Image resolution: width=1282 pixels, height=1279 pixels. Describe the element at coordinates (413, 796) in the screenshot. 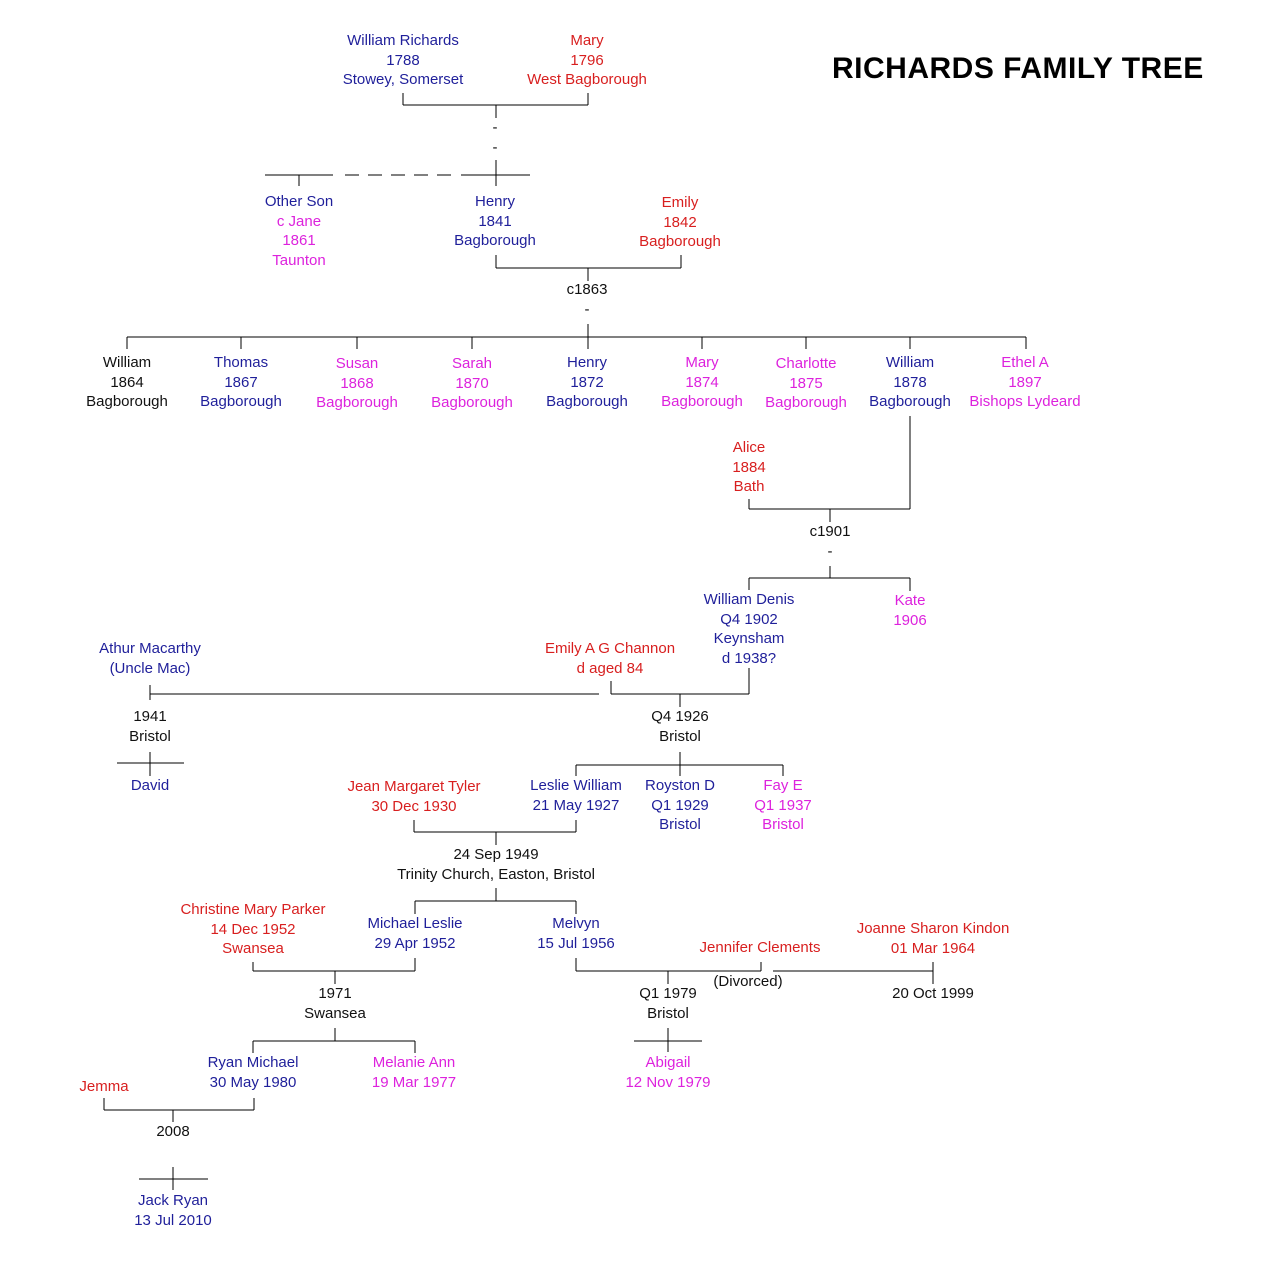

I see `person-jean-tyler: Jean Margaret Tyler 30 Dec 1930` at that location.